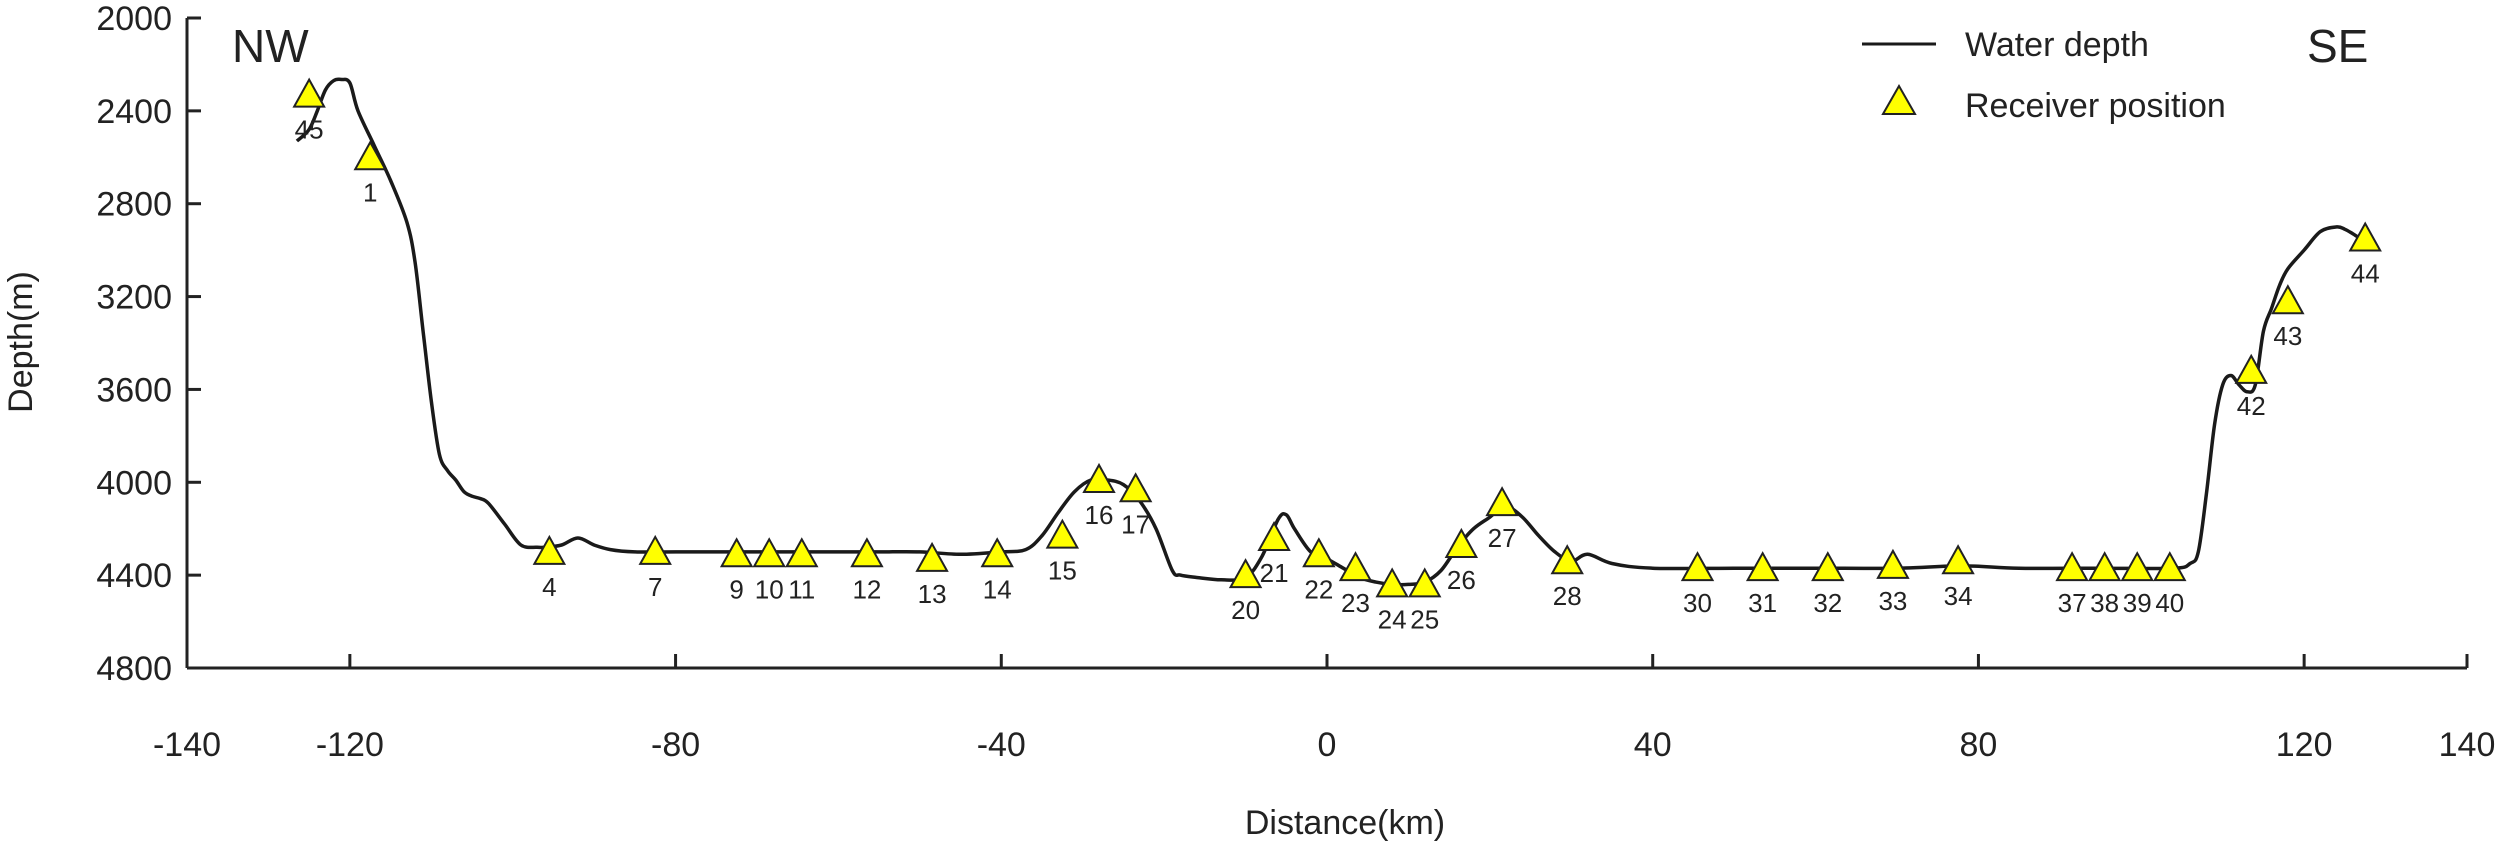 This screenshot has height=843, width=2500. What do you see at coordinates (1135, 505) in the screenshot?
I see `receiver-17: 17` at bounding box center [1135, 505].